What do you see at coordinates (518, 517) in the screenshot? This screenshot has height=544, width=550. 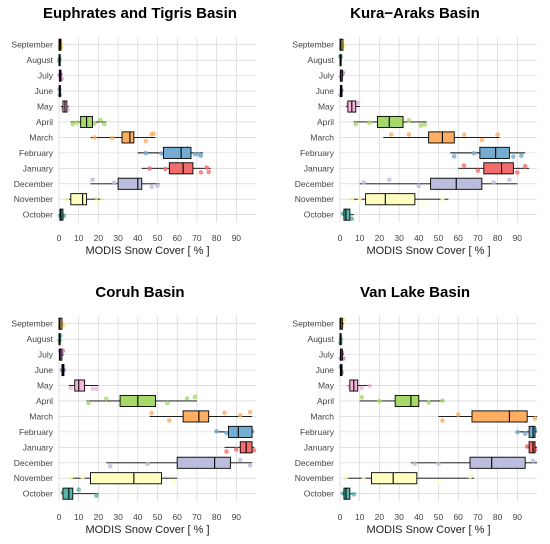 I see `x-tick-label: 90` at bounding box center [518, 517].